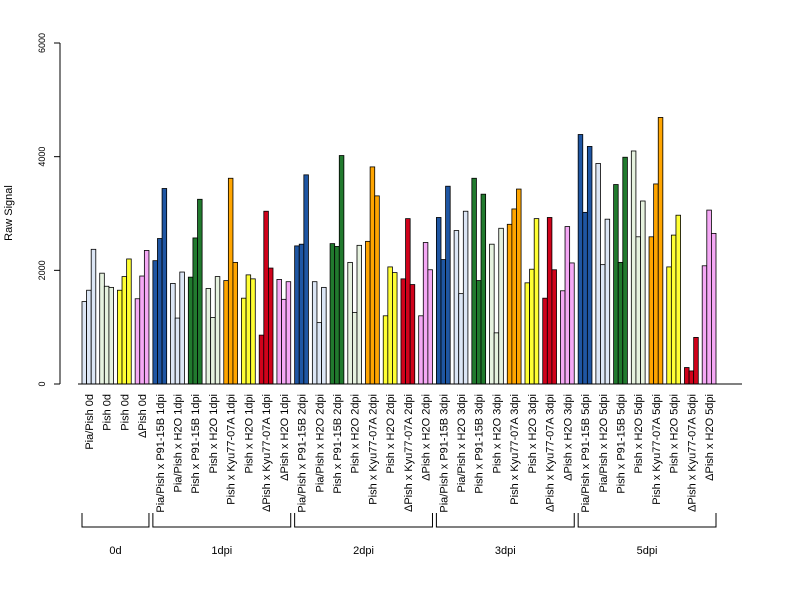  I want to click on y-tick-label: 6000, so click(42, 43).